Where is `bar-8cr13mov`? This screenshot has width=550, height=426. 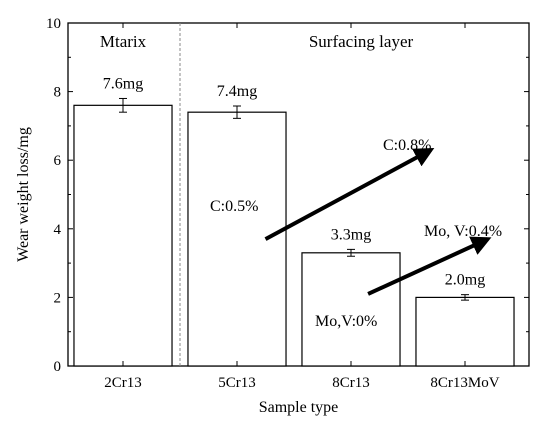
bar-8cr13mov is located at coordinates (465, 331).